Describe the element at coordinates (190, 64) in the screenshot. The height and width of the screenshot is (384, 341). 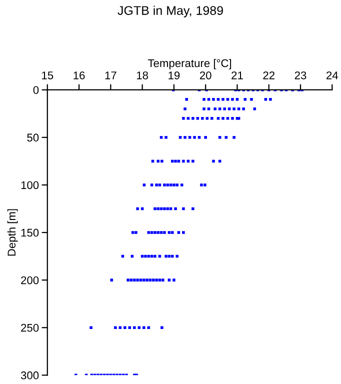
I see `x-axis-title: Temperature [°C]` at that location.